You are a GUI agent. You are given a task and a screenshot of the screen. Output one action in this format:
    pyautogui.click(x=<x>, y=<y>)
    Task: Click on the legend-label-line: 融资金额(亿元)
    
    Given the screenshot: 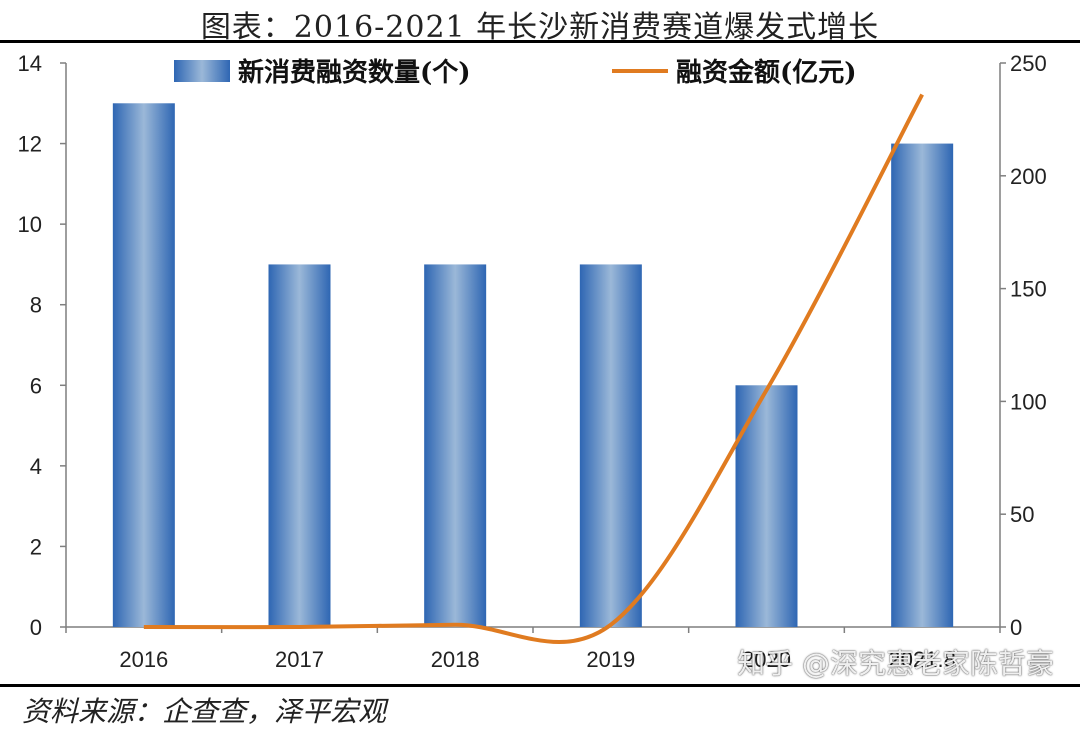 What is the action you would take?
    pyautogui.click(x=766, y=72)
    